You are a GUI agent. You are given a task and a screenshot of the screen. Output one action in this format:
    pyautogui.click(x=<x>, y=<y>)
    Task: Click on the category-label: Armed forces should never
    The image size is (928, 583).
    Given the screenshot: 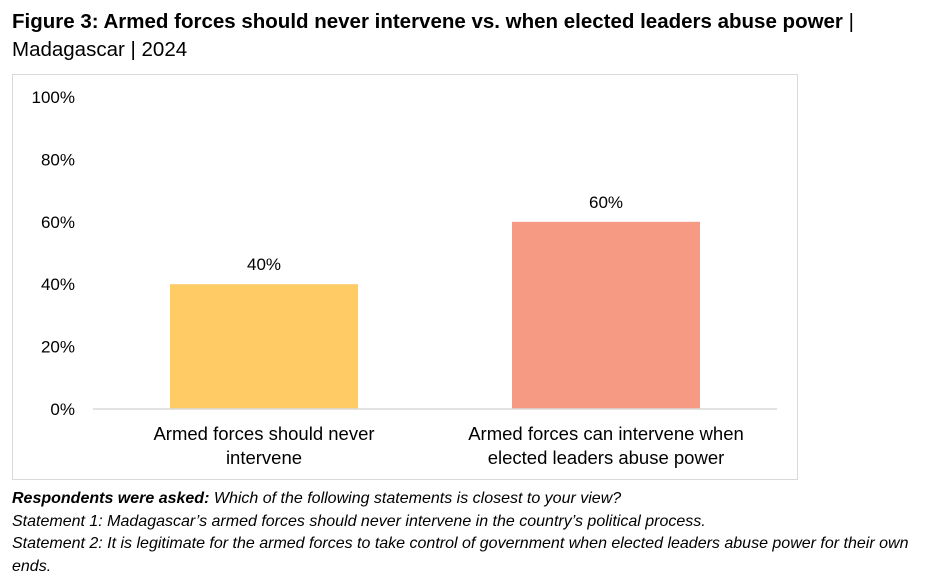 What is the action you would take?
    pyautogui.click(x=263, y=433)
    